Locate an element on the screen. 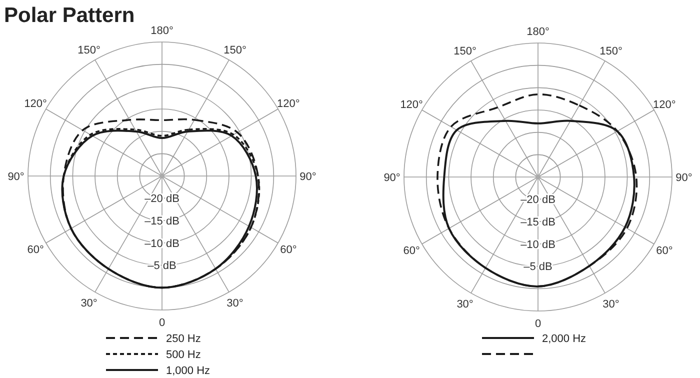 The width and height of the screenshot is (700, 378). legend-label: 1,000 Hz is located at coordinates (188, 370).